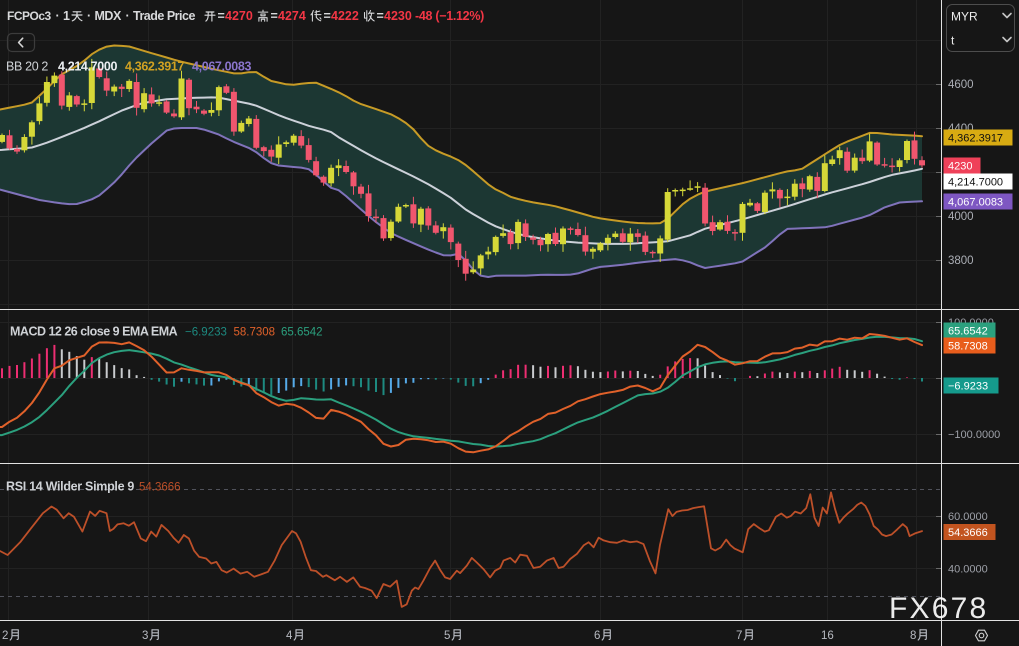  What do you see at coordinates (953, 41) in the screenshot?
I see `svg-text: t` at bounding box center [953, 41].